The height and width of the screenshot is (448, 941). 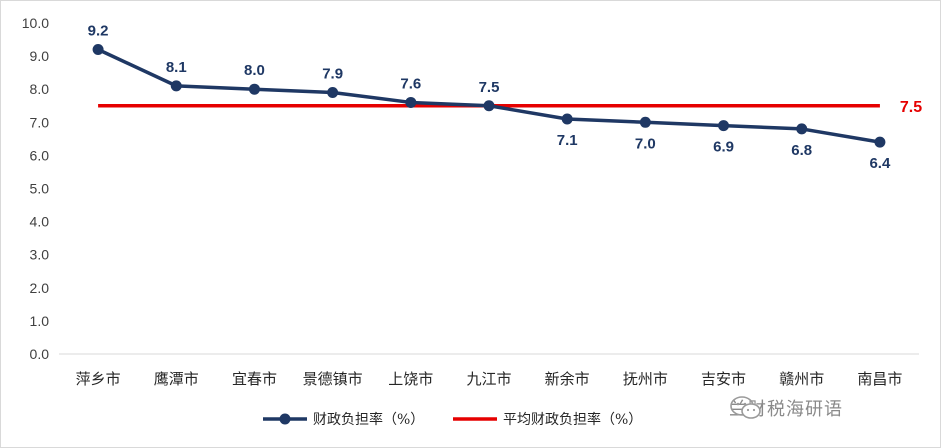 I want to click on x-tick-label: 宜春市, so click(x=254, y=379).